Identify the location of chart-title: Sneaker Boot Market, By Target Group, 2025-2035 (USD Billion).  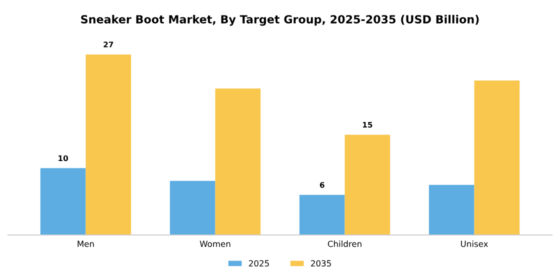
(280, 20).